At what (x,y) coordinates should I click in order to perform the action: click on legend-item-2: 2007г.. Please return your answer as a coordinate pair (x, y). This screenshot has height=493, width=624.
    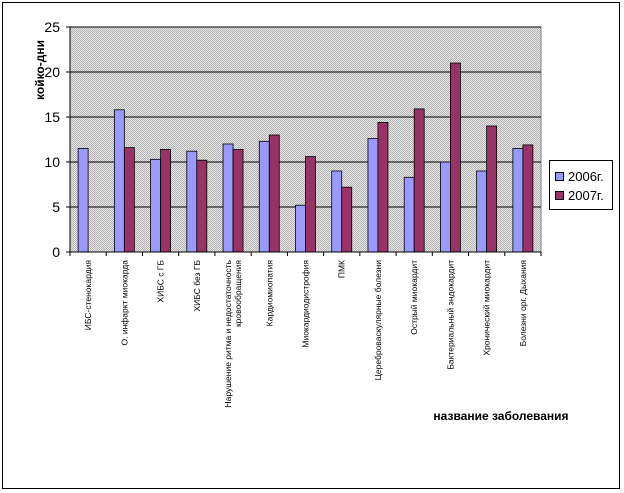
    Looking at the image, I should click on (579, 195).